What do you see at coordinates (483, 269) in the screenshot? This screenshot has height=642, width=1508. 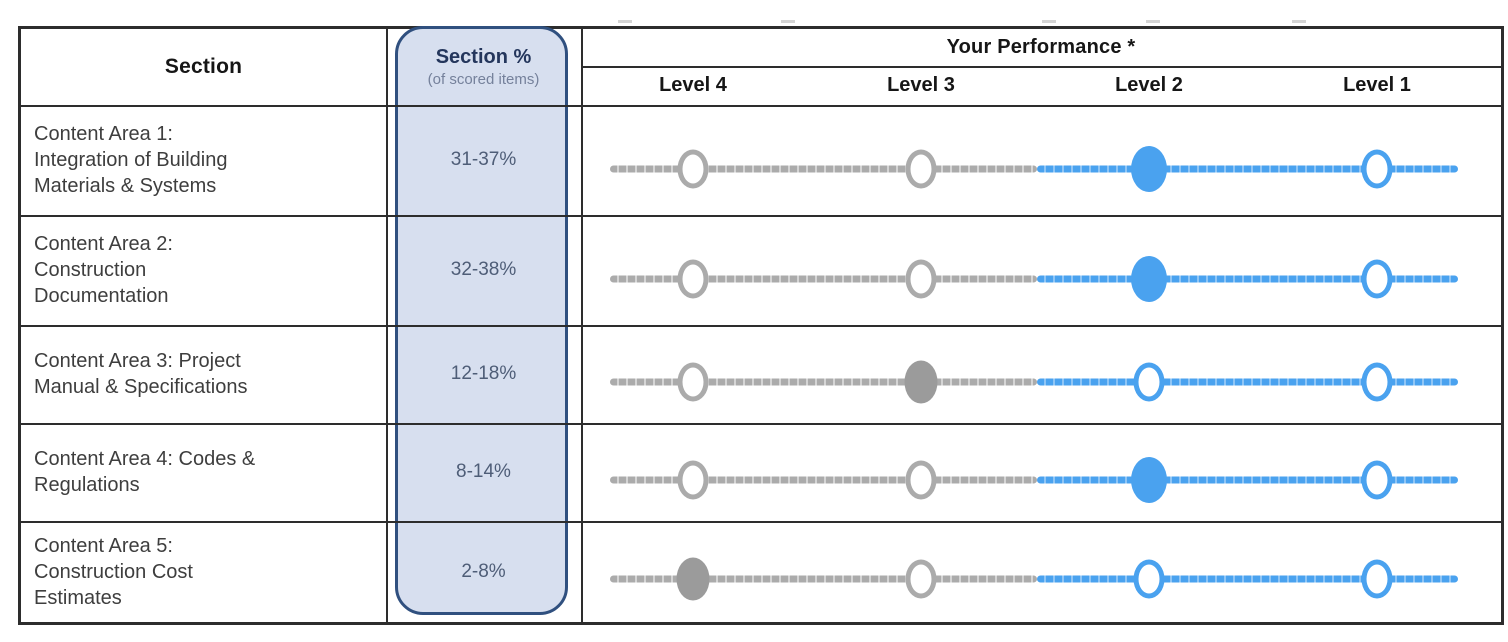 I see `section-pct-value: 32-38%` at bounding box center [483, 269].